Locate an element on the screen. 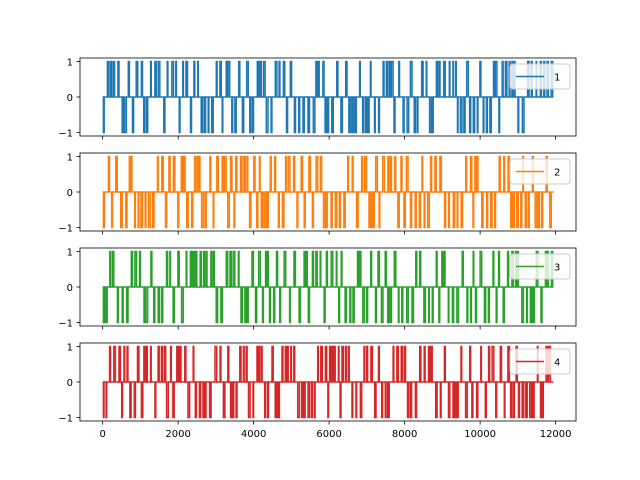 The image size is (640, 480). subplot-3: 1 0 −1 3 is located at coordinates (317, 289).